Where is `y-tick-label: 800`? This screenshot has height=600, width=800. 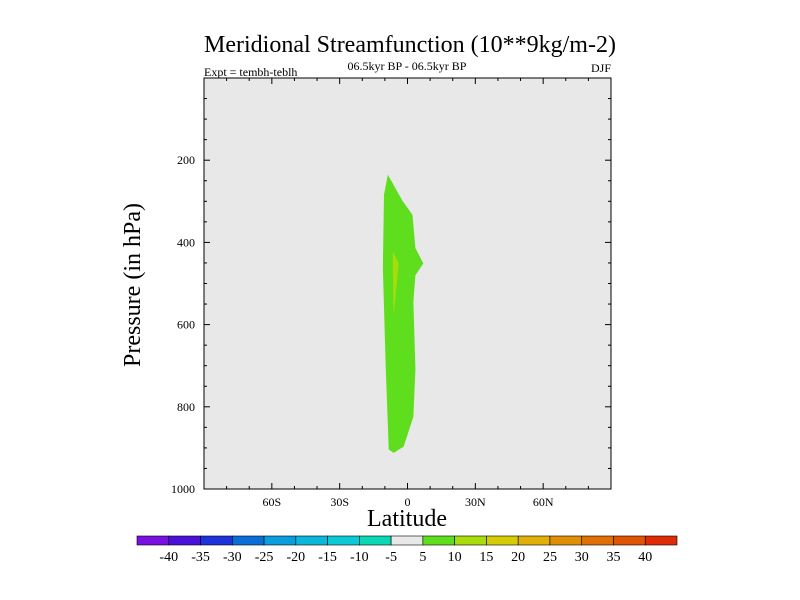 y-tick-label: 800 is located at coordinates (186, 407).